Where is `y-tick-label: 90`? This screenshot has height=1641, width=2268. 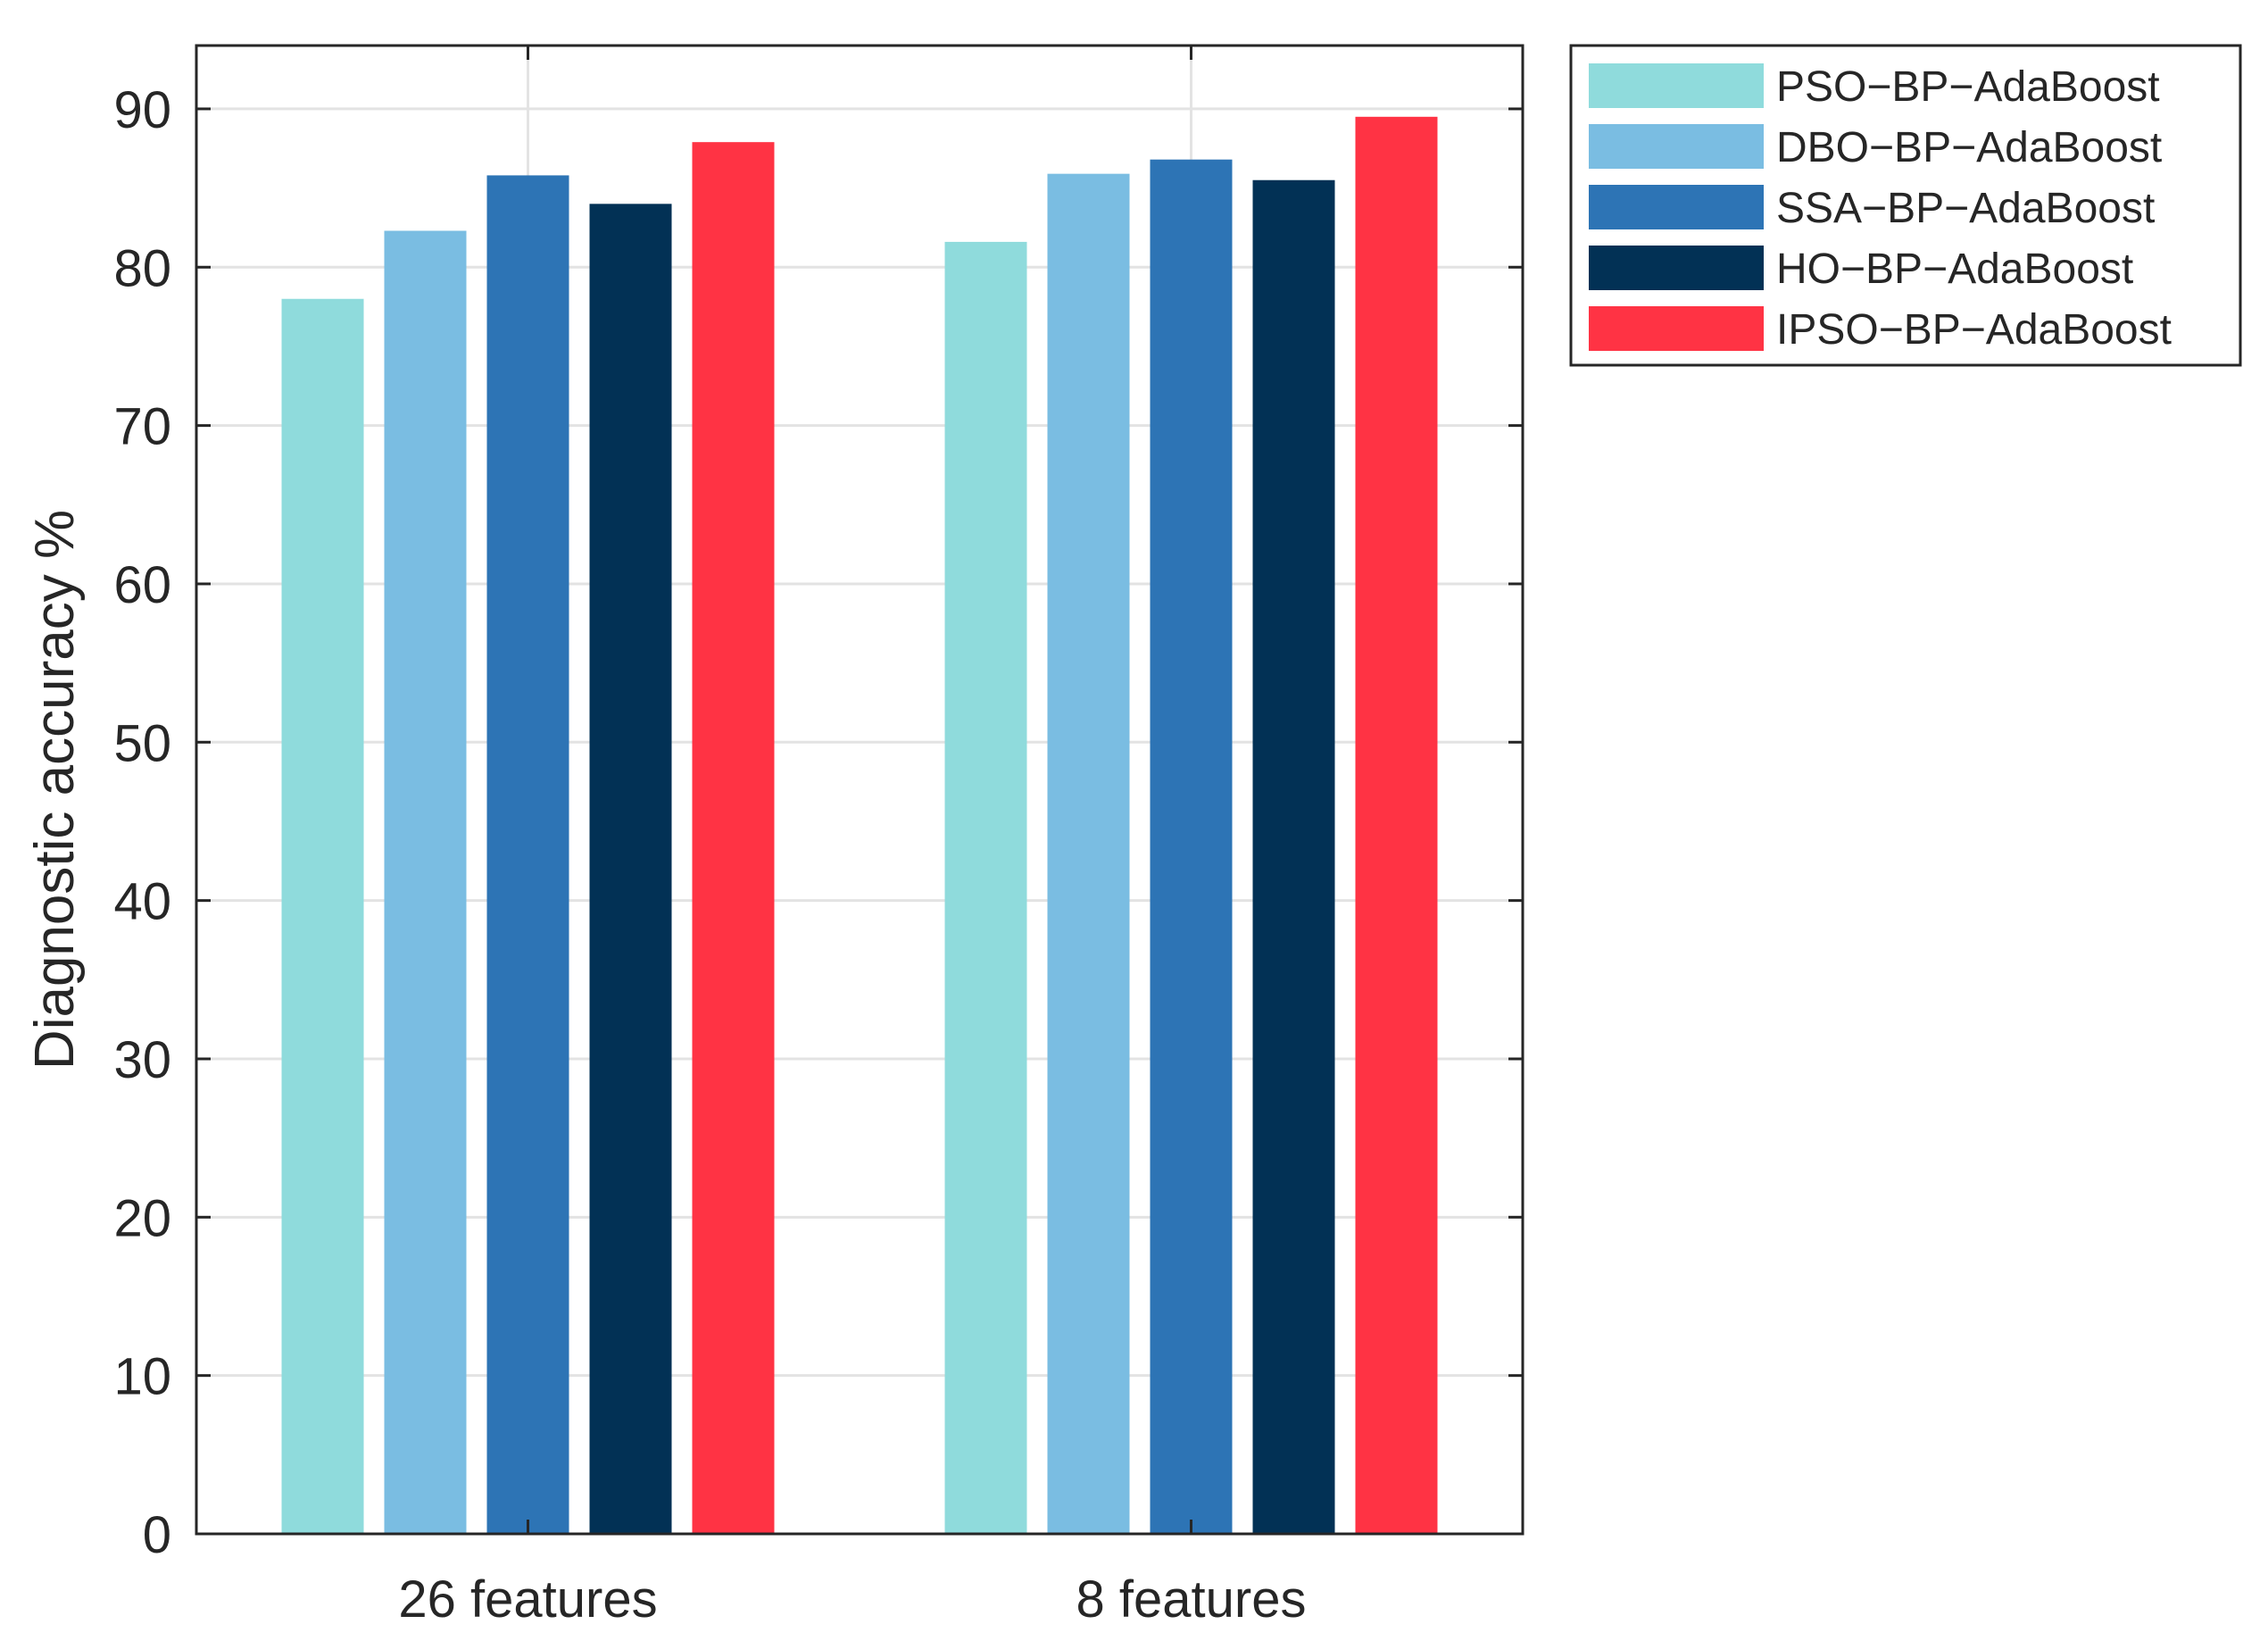
y-tick-label: 90 is located at coordinates (142, 110).